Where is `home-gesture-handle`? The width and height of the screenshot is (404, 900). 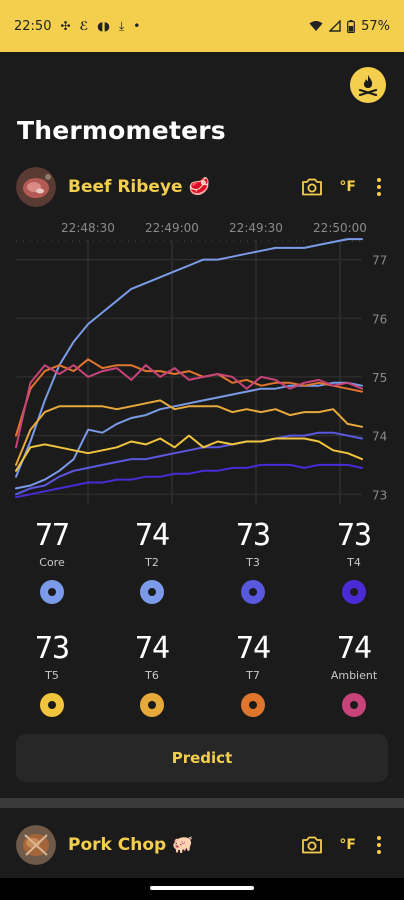 home-gesture-handle is located at coordinates (202, 888).